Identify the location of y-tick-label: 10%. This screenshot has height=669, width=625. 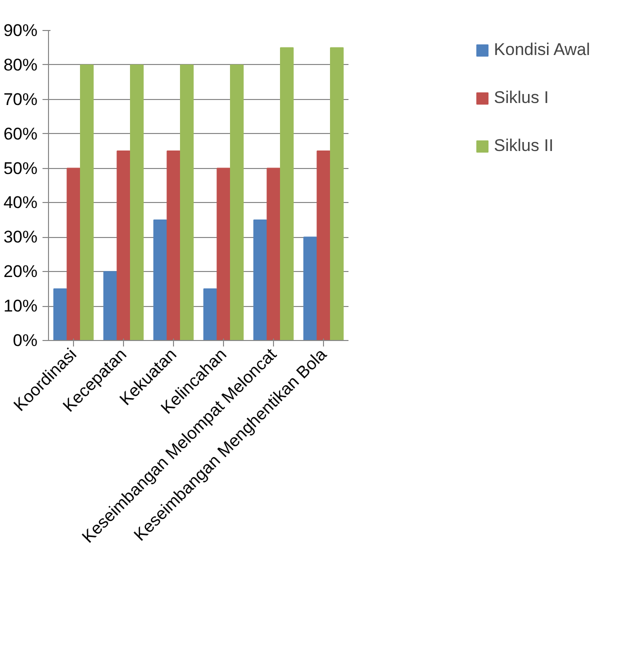
(20, 306).